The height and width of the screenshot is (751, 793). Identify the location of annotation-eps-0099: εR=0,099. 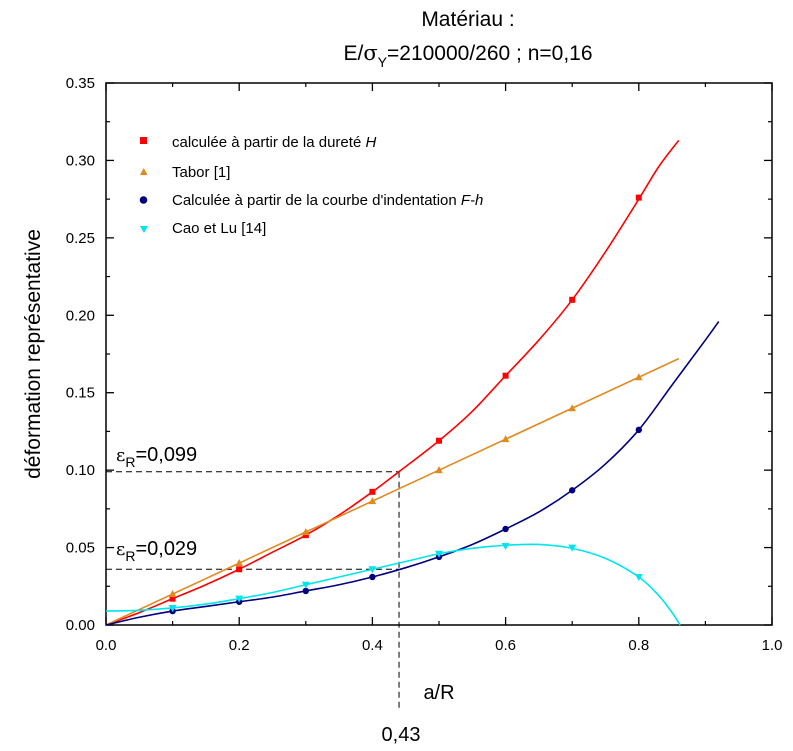
(156, 457).